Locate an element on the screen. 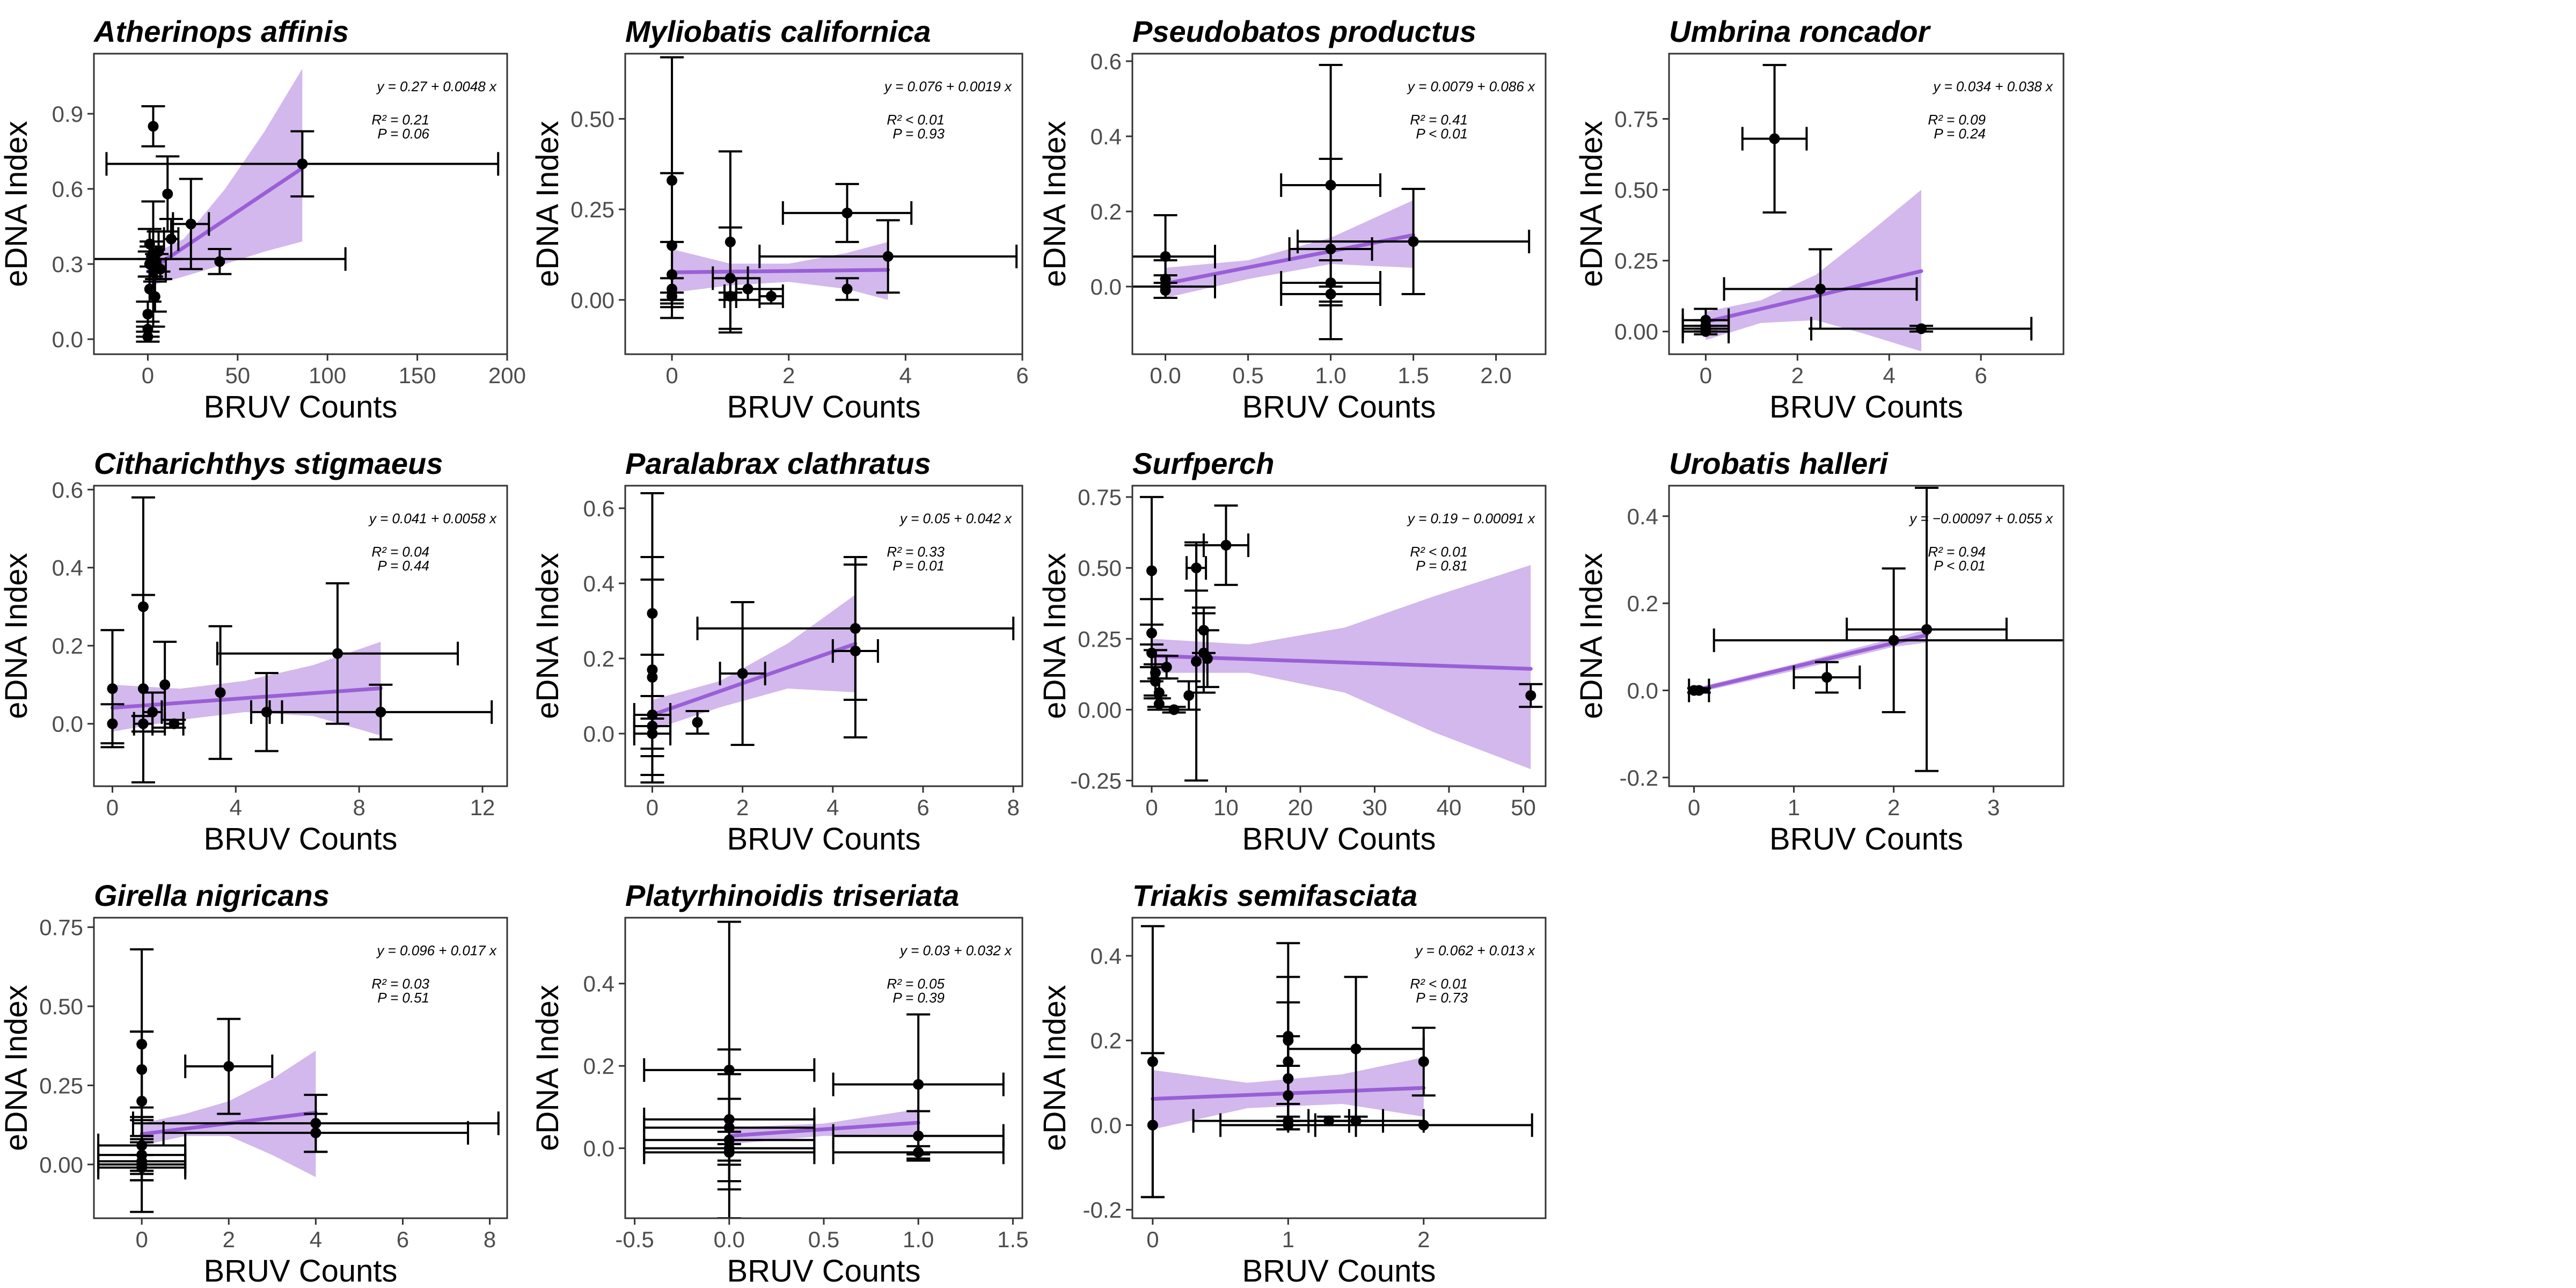  y-tick-label: -0.25 is located at coordinates (1096, 780).